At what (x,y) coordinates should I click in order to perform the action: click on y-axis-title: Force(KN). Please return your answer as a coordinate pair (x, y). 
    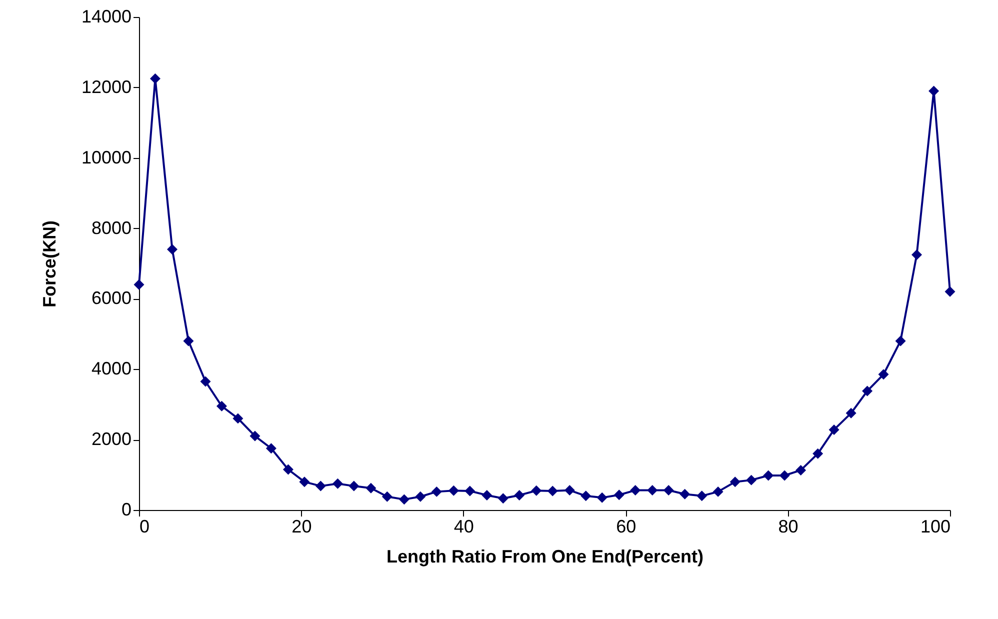
    Looking at the image, I should click on (49, 264).